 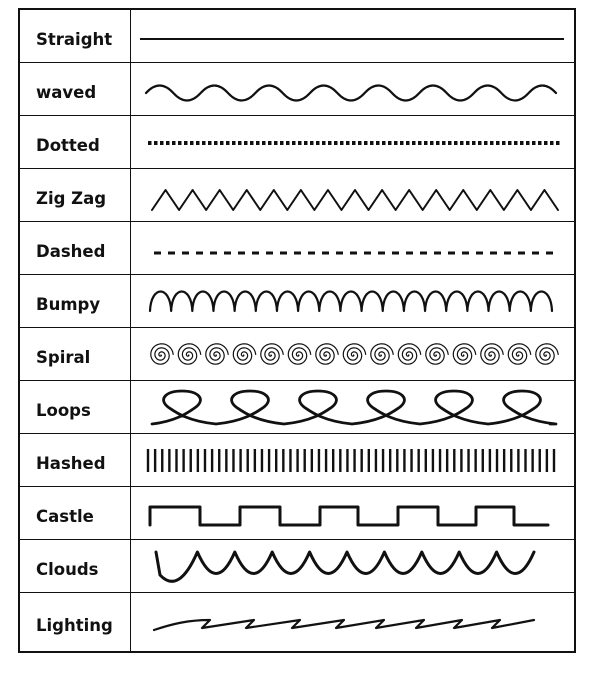 I want to click on row-dotted: Dotted, so click(x=297, y=142).